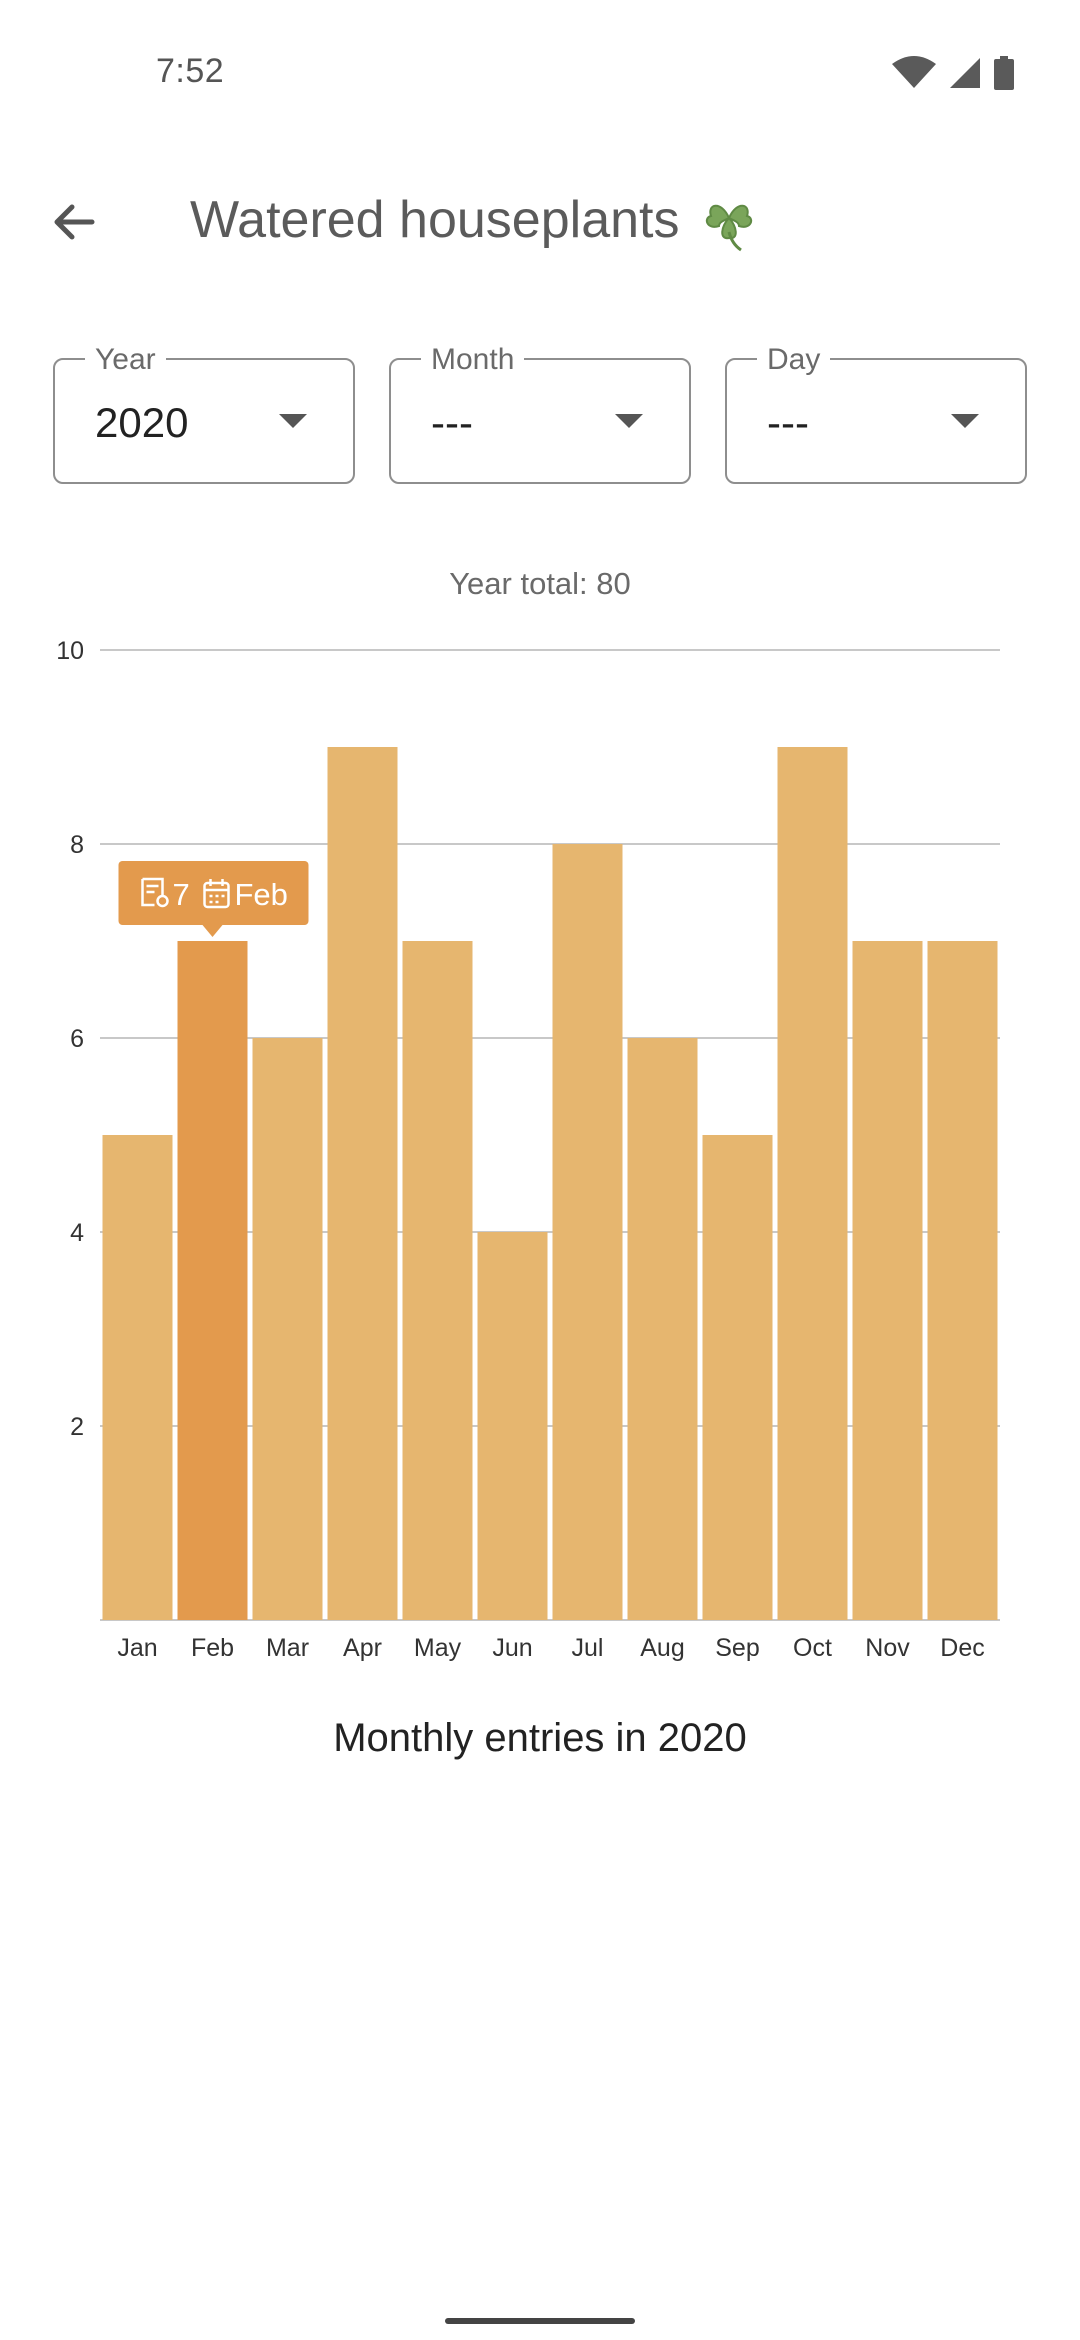  I want to click on day-dropdown-value: ---, so click(788, 422).